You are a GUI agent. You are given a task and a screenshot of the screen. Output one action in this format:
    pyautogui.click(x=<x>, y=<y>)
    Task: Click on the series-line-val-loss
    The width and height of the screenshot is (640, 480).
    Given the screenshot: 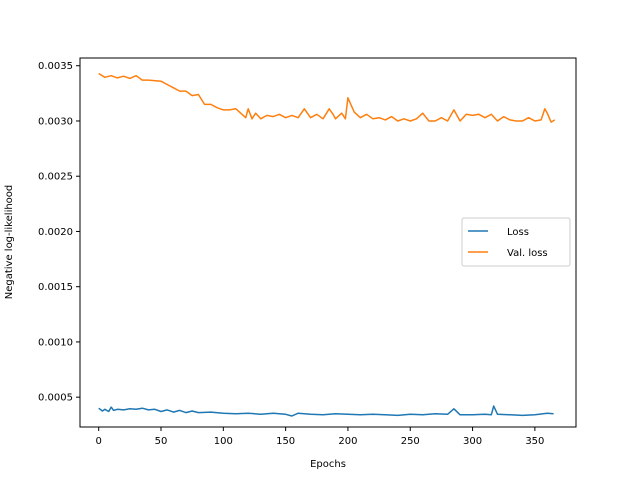 What is the action you would take?
    pyautogui.click(x=327, y=97)
    